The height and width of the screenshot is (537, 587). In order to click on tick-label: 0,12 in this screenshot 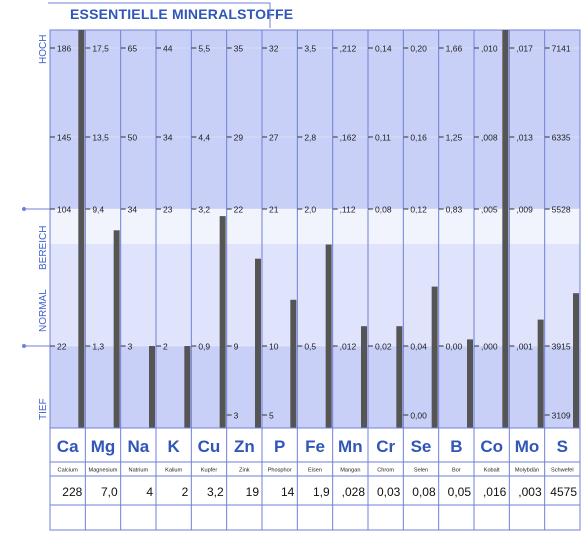, I will do `click(418, 210)`.